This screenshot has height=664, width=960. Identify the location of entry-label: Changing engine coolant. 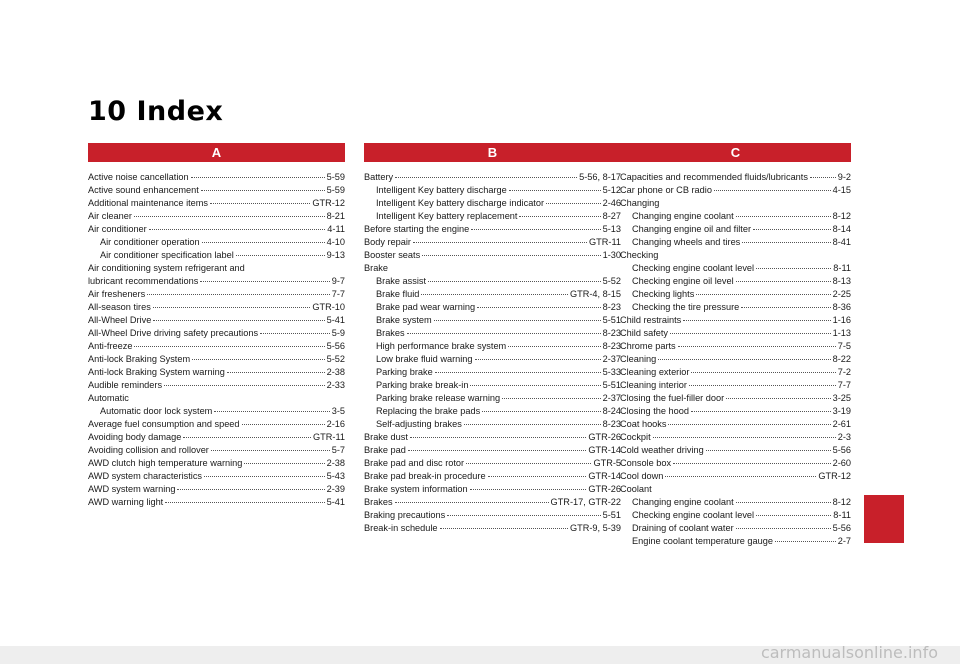
(683, 216).